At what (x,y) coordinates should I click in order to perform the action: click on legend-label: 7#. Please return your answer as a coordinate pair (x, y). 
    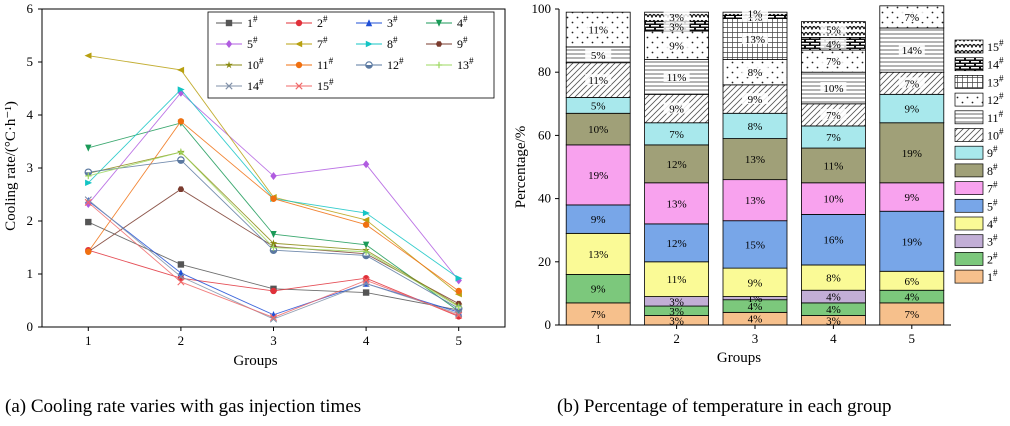
    Looking at the image, I should click on (992, 188).